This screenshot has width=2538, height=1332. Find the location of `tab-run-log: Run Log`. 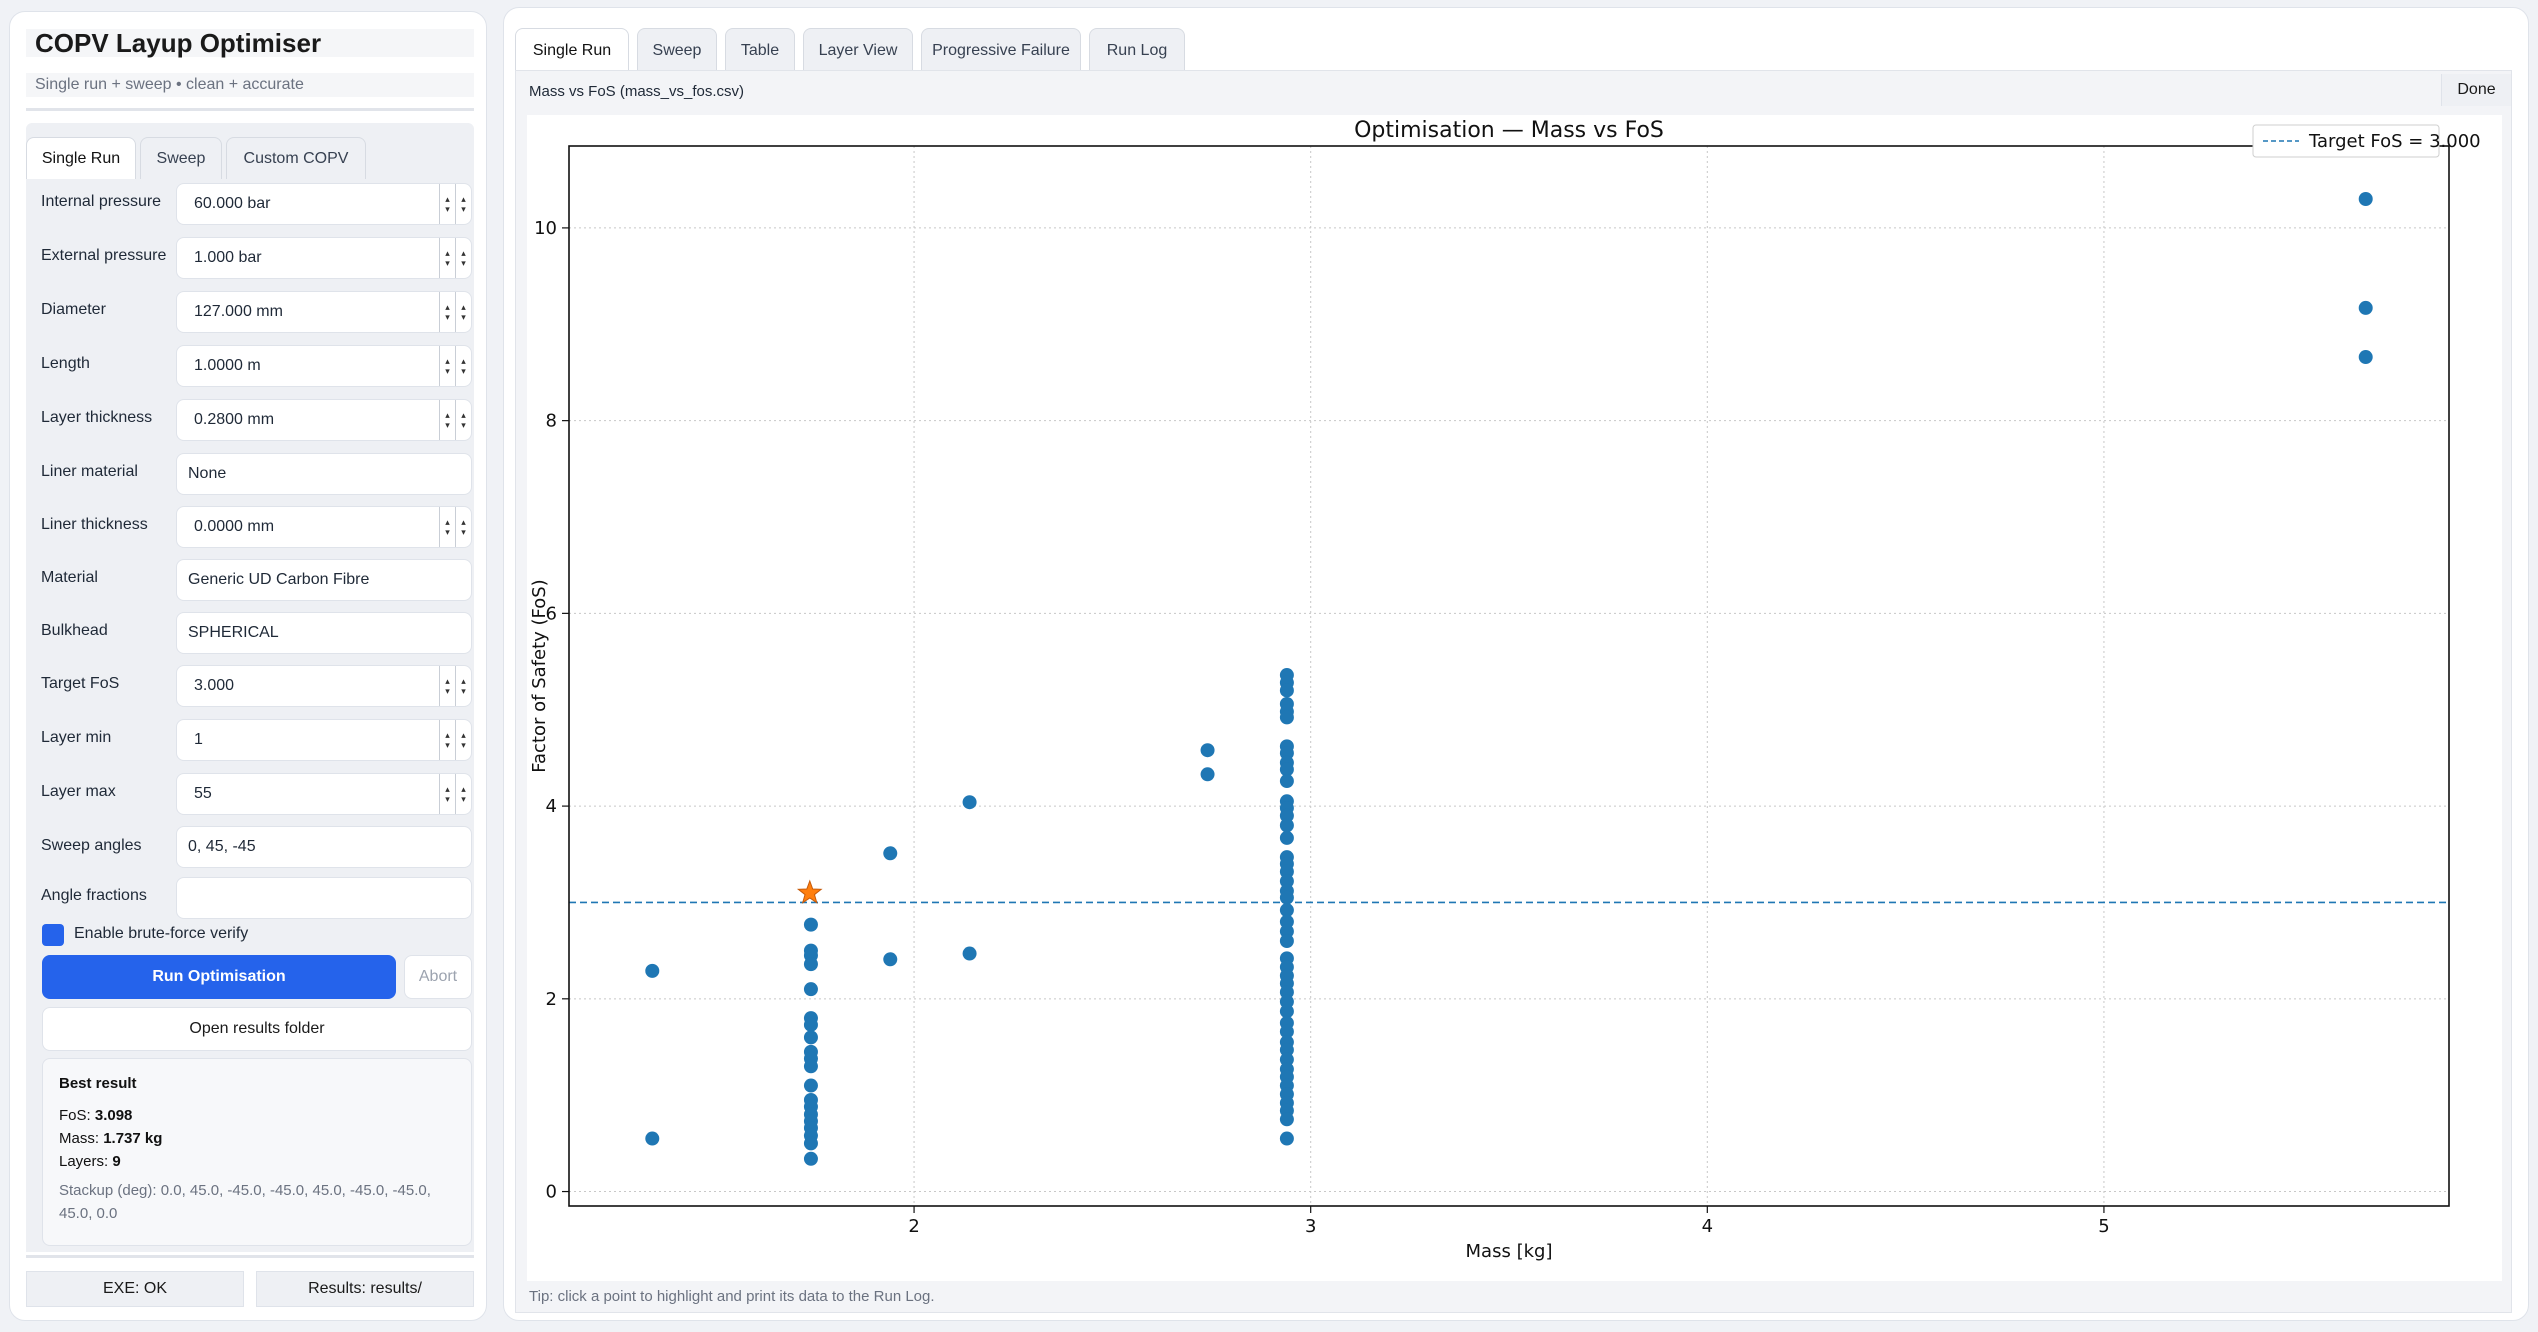

tab-run-log: Run Log is located at coordinates (1137, 50).